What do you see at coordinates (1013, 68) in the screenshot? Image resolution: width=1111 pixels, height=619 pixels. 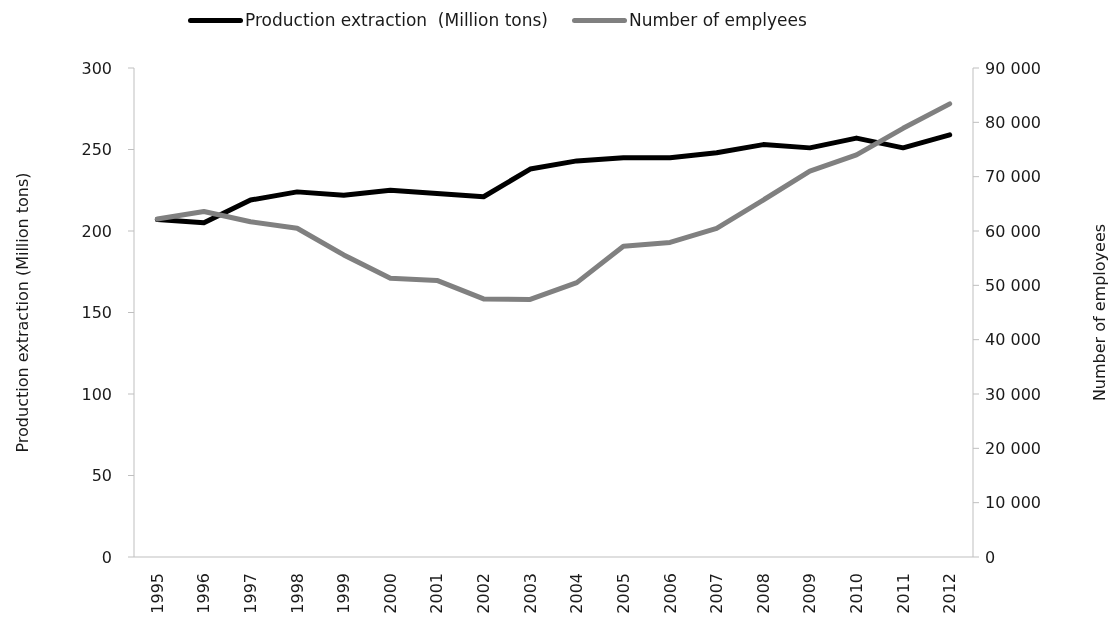 I see `y2-tick-label: 90 000` at bounding box center [1013, 68].